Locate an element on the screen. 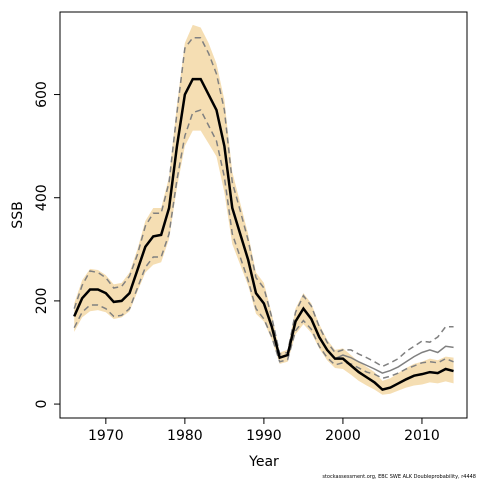 The width and height of the screenshot is (480, 480). x-tick-label: 2010 is located at coordinates (422, 436).